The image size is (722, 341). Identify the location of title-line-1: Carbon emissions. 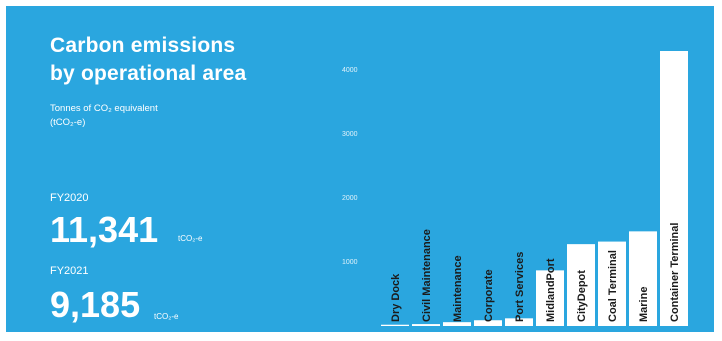
(143, 45).